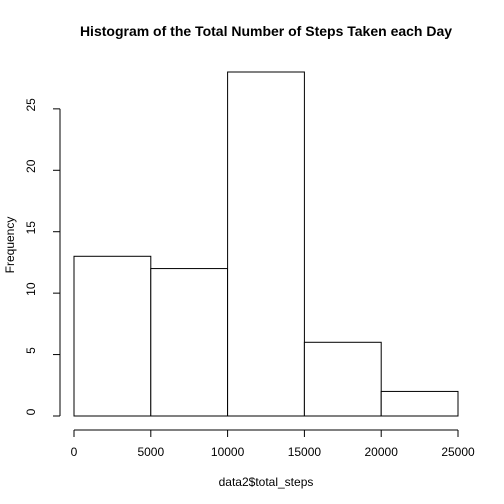 The height and width of the screenshot is (504, 504). What do you see at coordinates (31, 105) in the screenshot?
I see `y-tick-label-5: 25` at bounding box center [31, 105].